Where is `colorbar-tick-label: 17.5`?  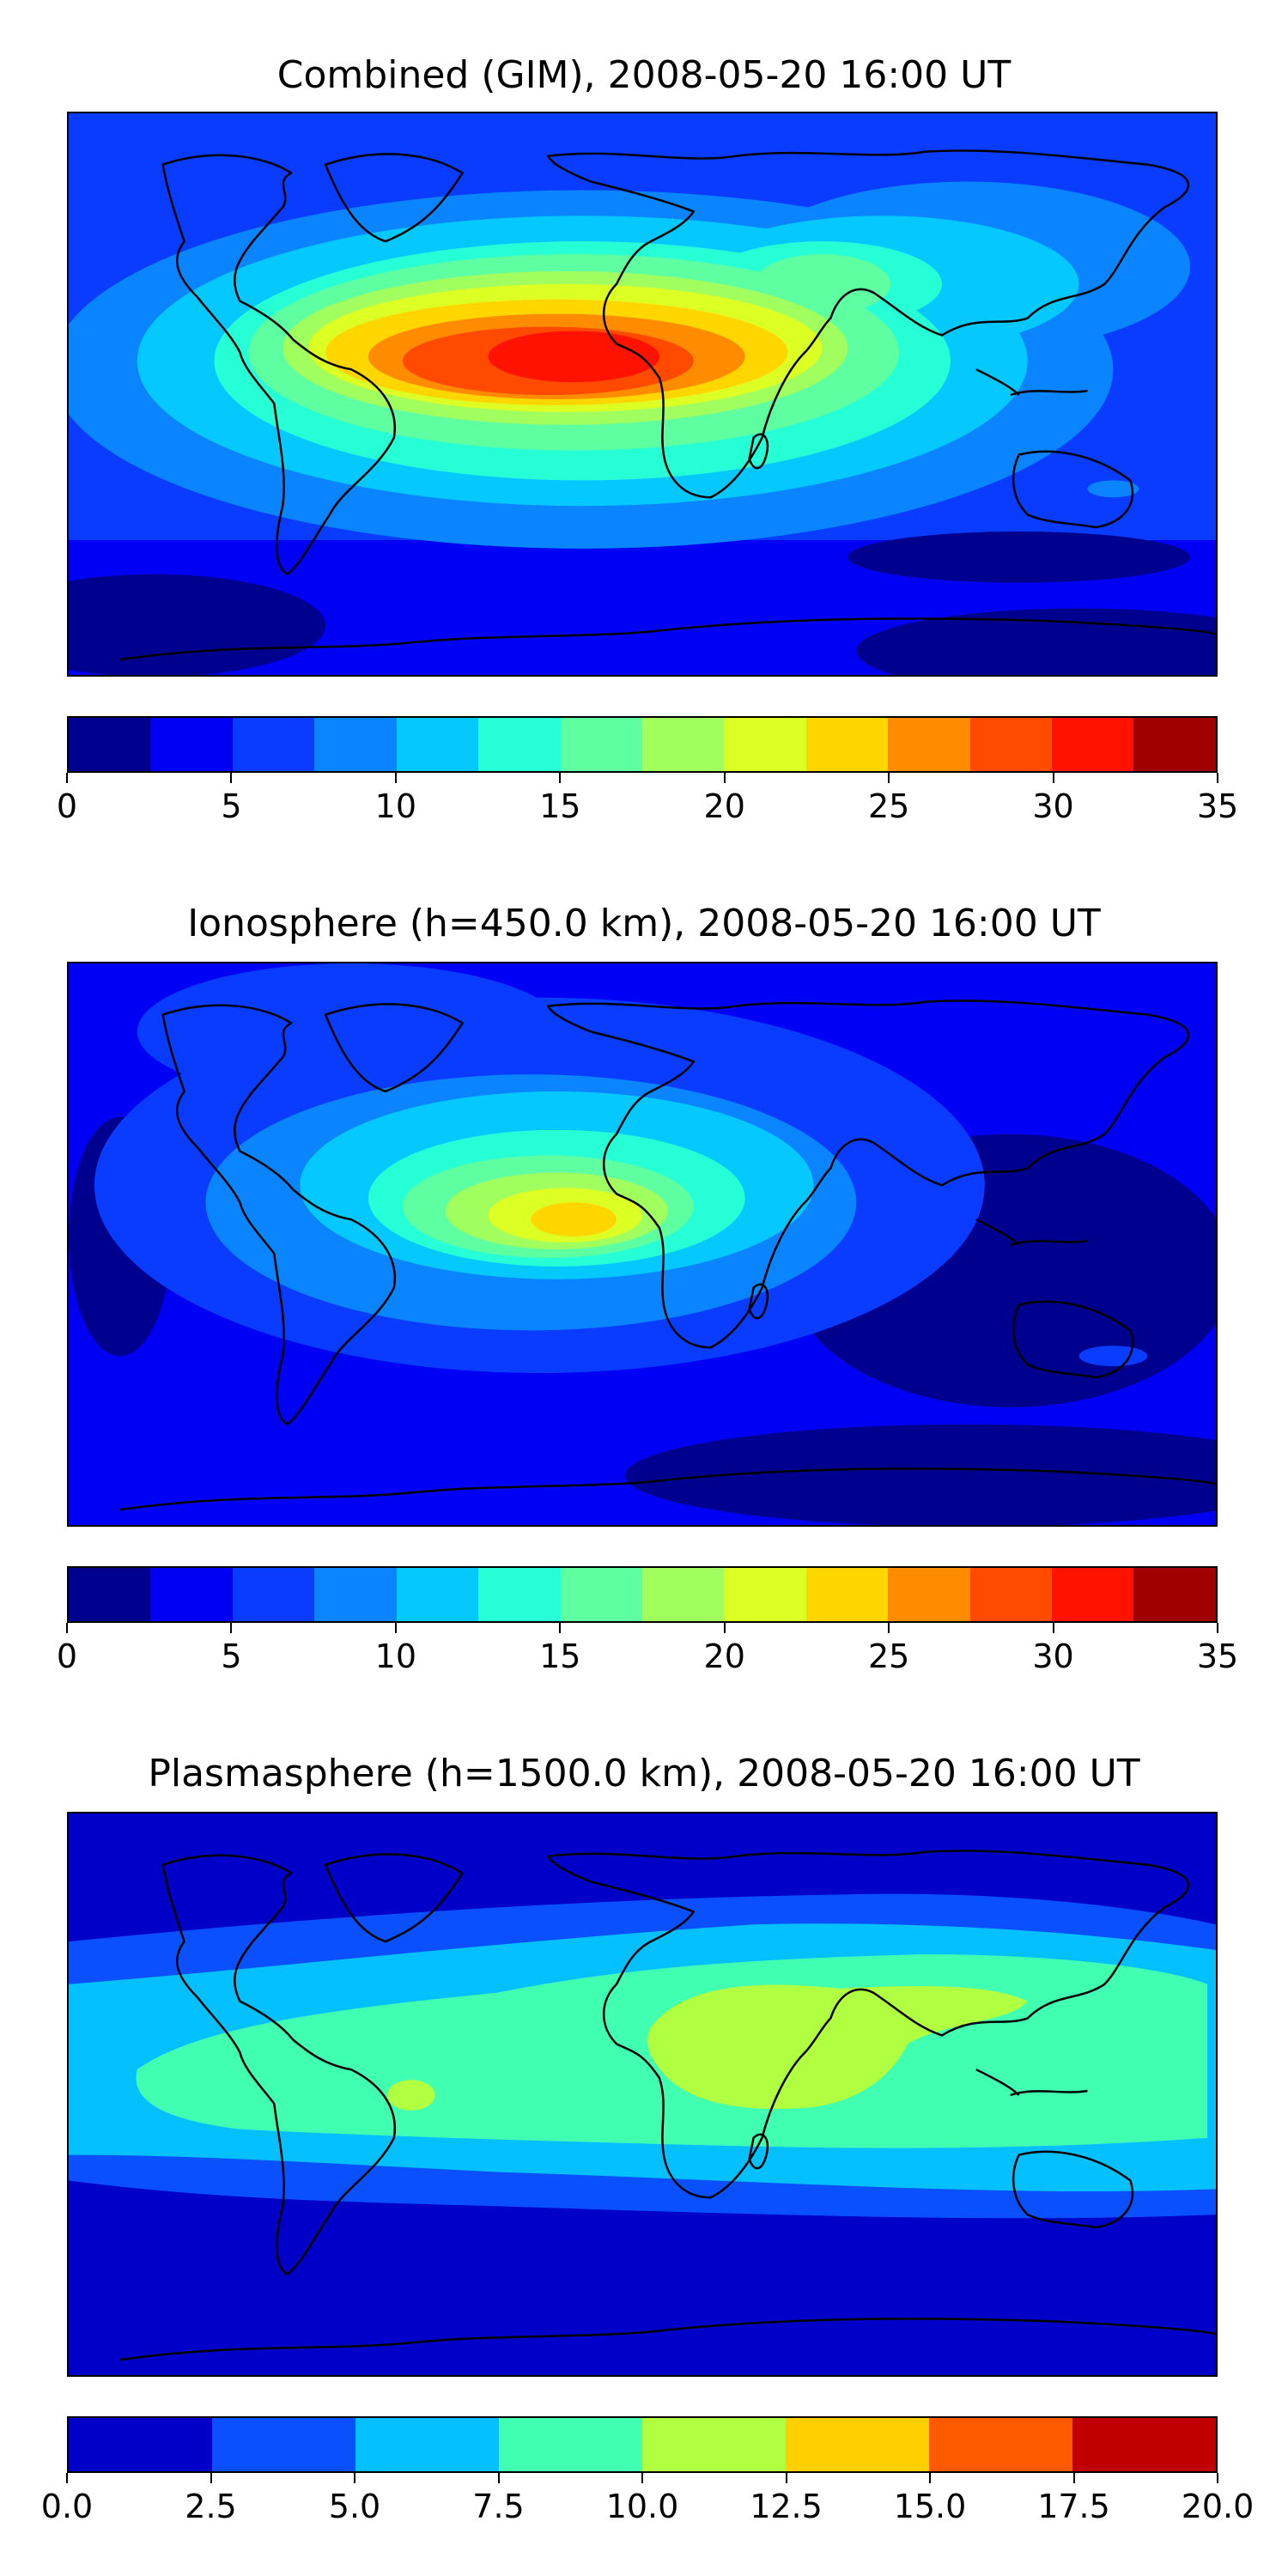 colorbar-tick-label: 17.5 is located at coordinates (1074, 2507).